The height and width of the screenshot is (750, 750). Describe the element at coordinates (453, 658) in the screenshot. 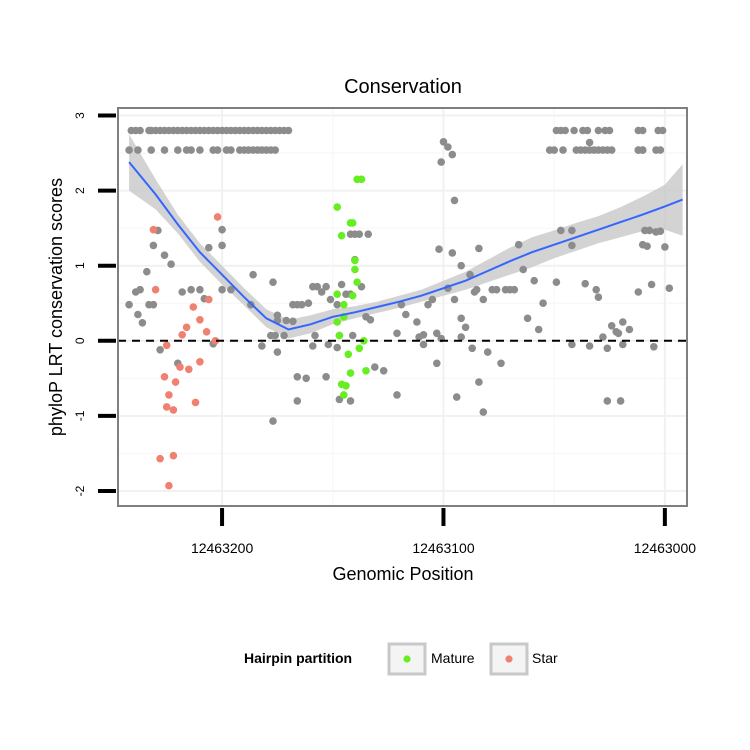

I see `legend-label-mature: Mature` at that location.